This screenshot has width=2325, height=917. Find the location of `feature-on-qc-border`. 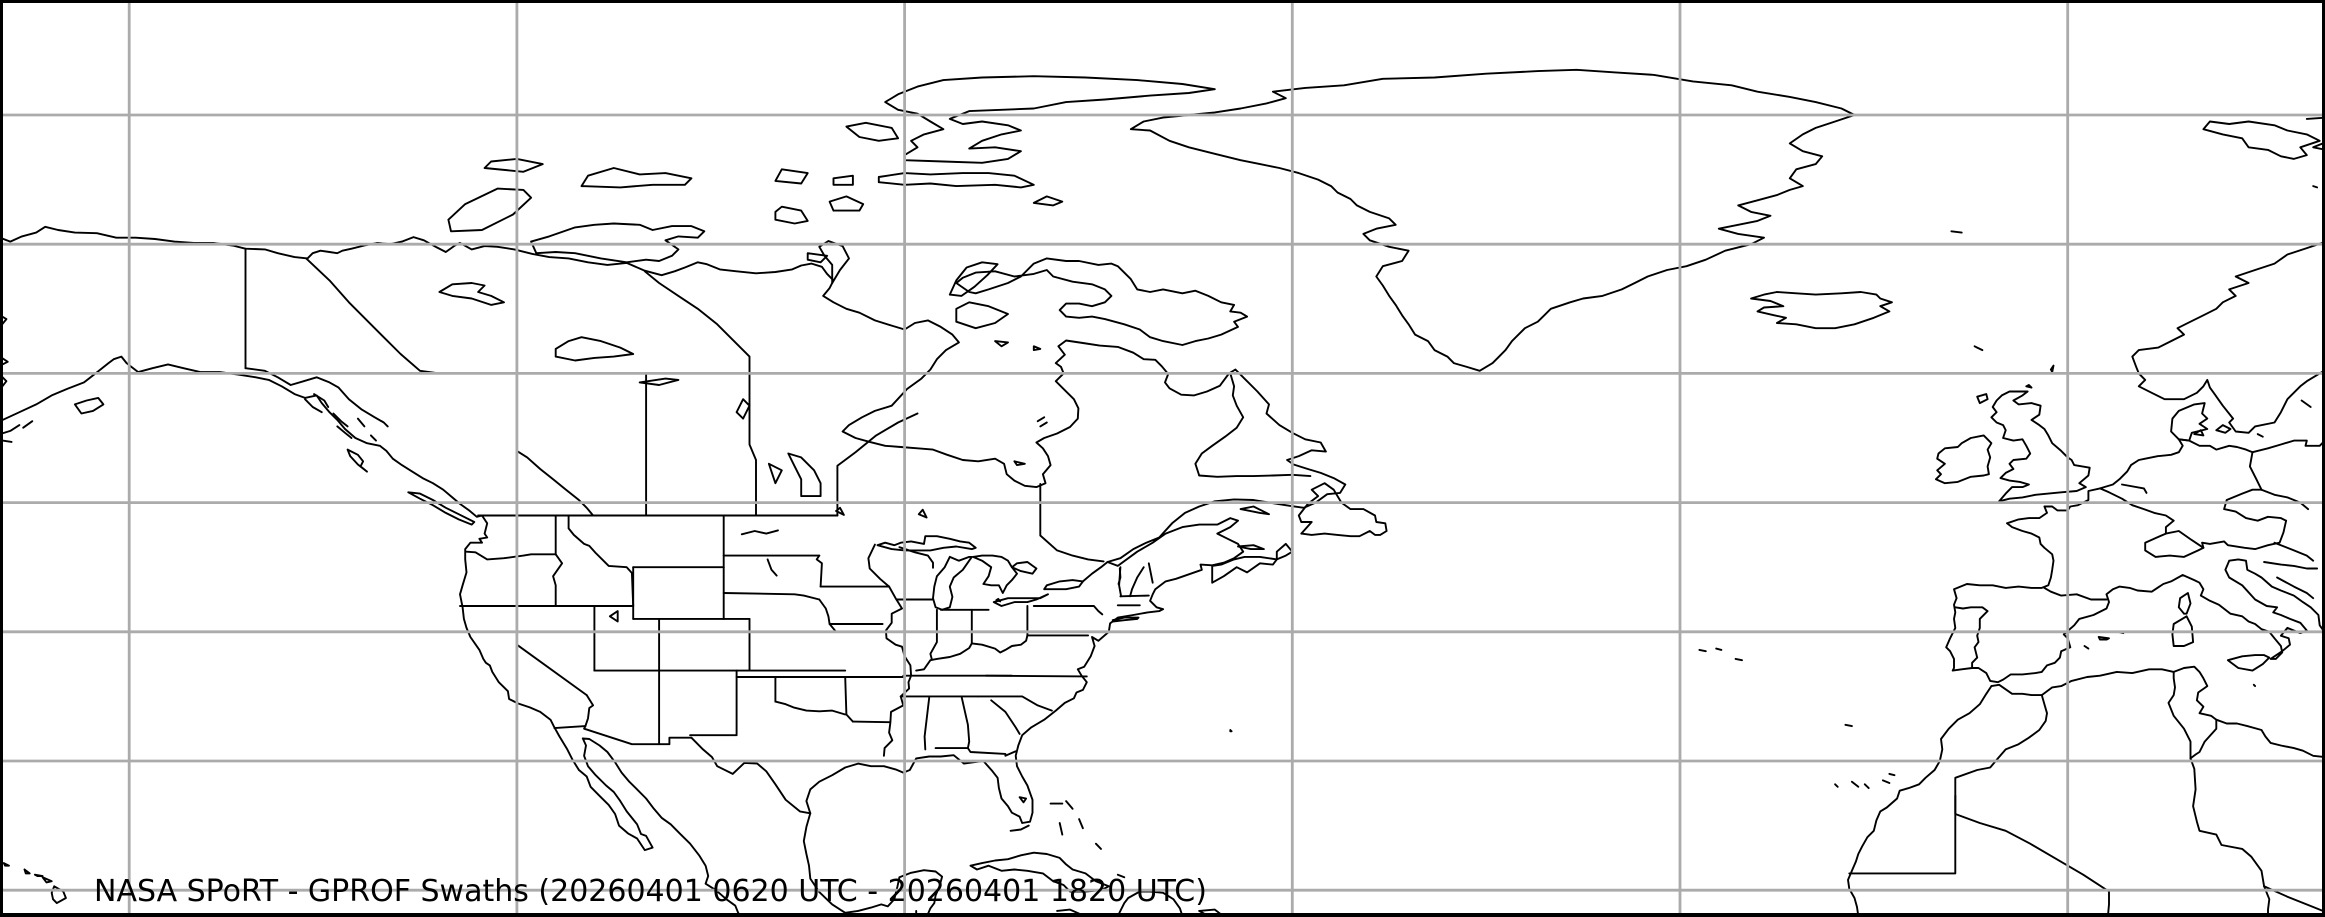

feature-on-qc-border is located at coordinates (1072, 522).